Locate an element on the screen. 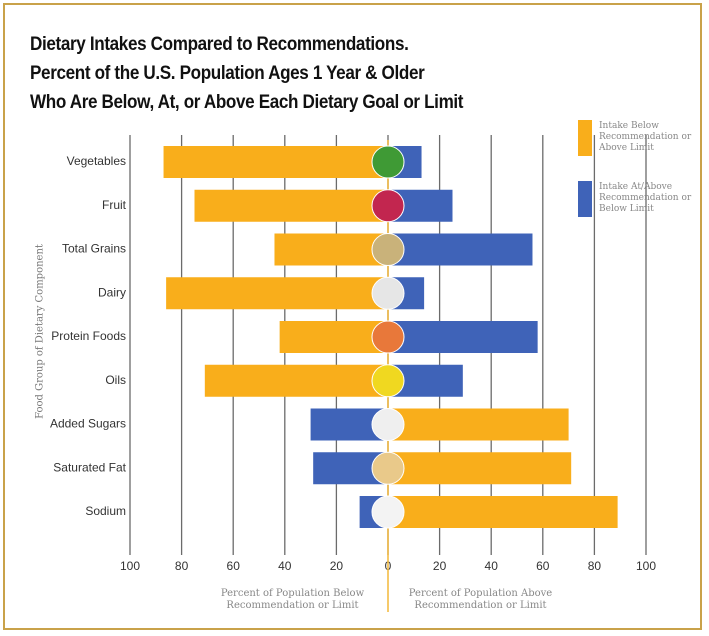 The width and height of the screenshot is (709, 636). y-tick-label: Saturated Fat is located at coordinates (89, 467).